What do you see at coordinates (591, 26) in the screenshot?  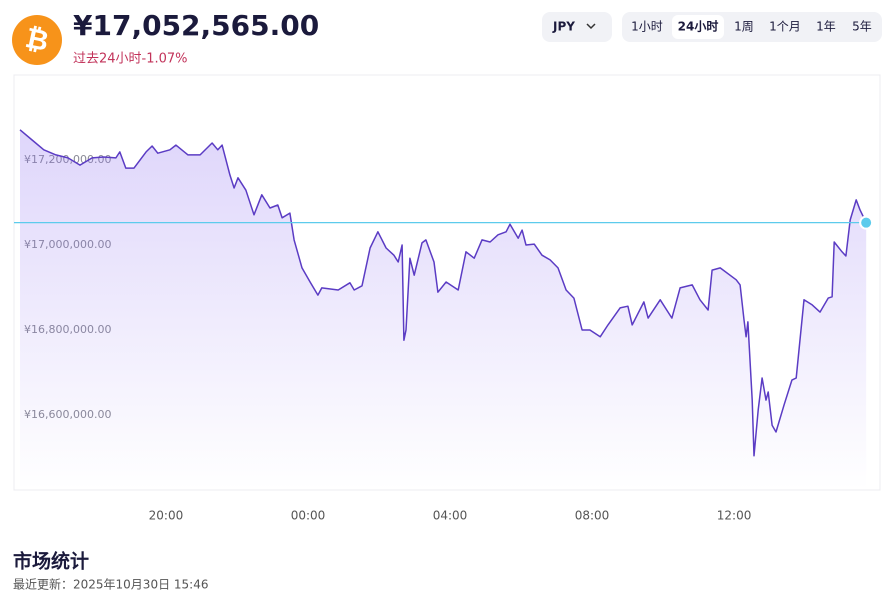 I see `chevron` at bounding box center [591, 26].